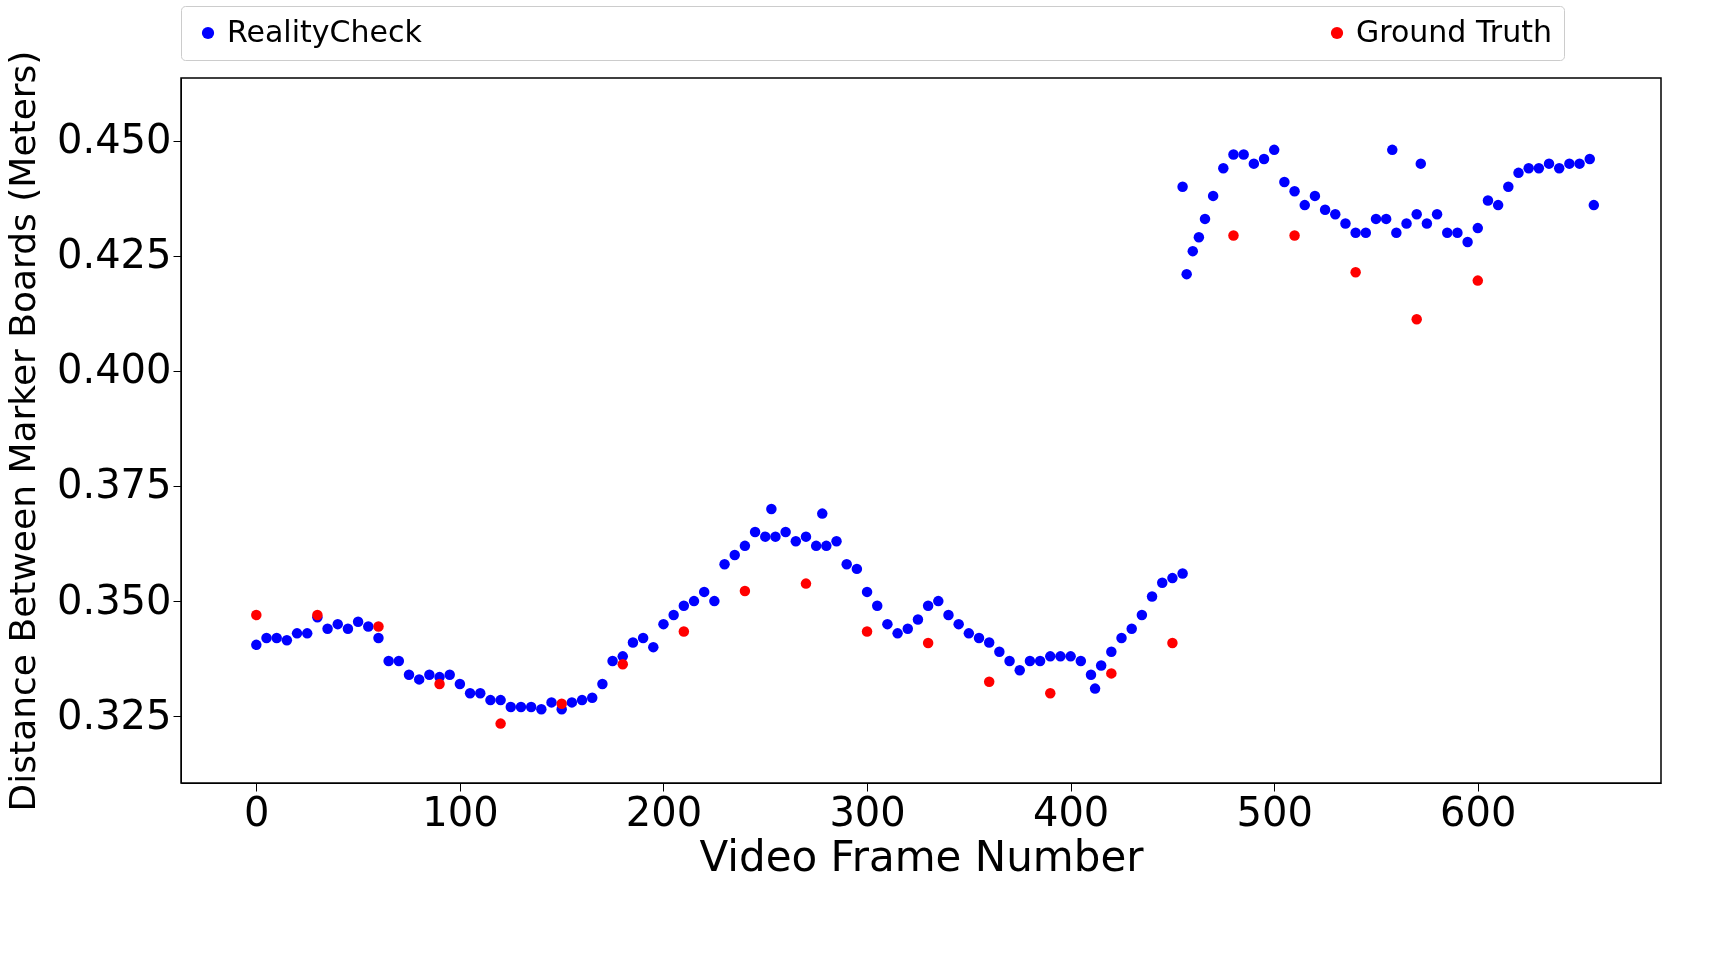  I want to click on x-tick-label: 0, so click(257, 811).